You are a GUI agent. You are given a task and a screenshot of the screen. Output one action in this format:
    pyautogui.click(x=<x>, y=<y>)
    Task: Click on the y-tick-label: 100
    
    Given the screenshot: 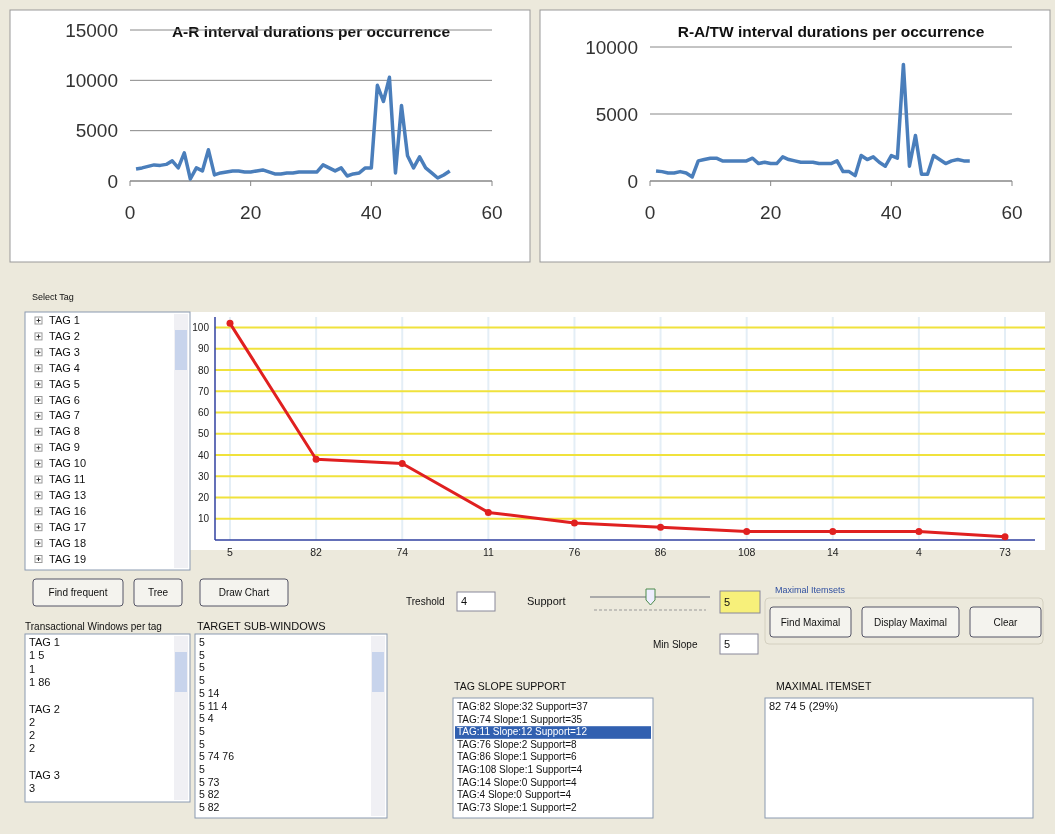 What is the action you would take?
    pyautogui.click(x=201, y=328)
    